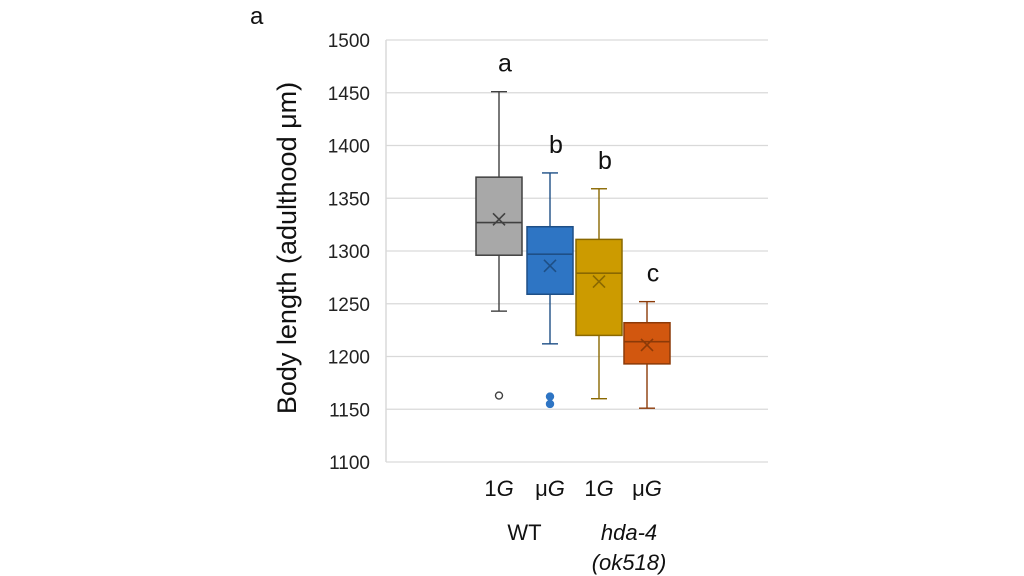  Describe the element at coordinates (653, 274) in the screenshot. I see `significance-letter: c` at that location.